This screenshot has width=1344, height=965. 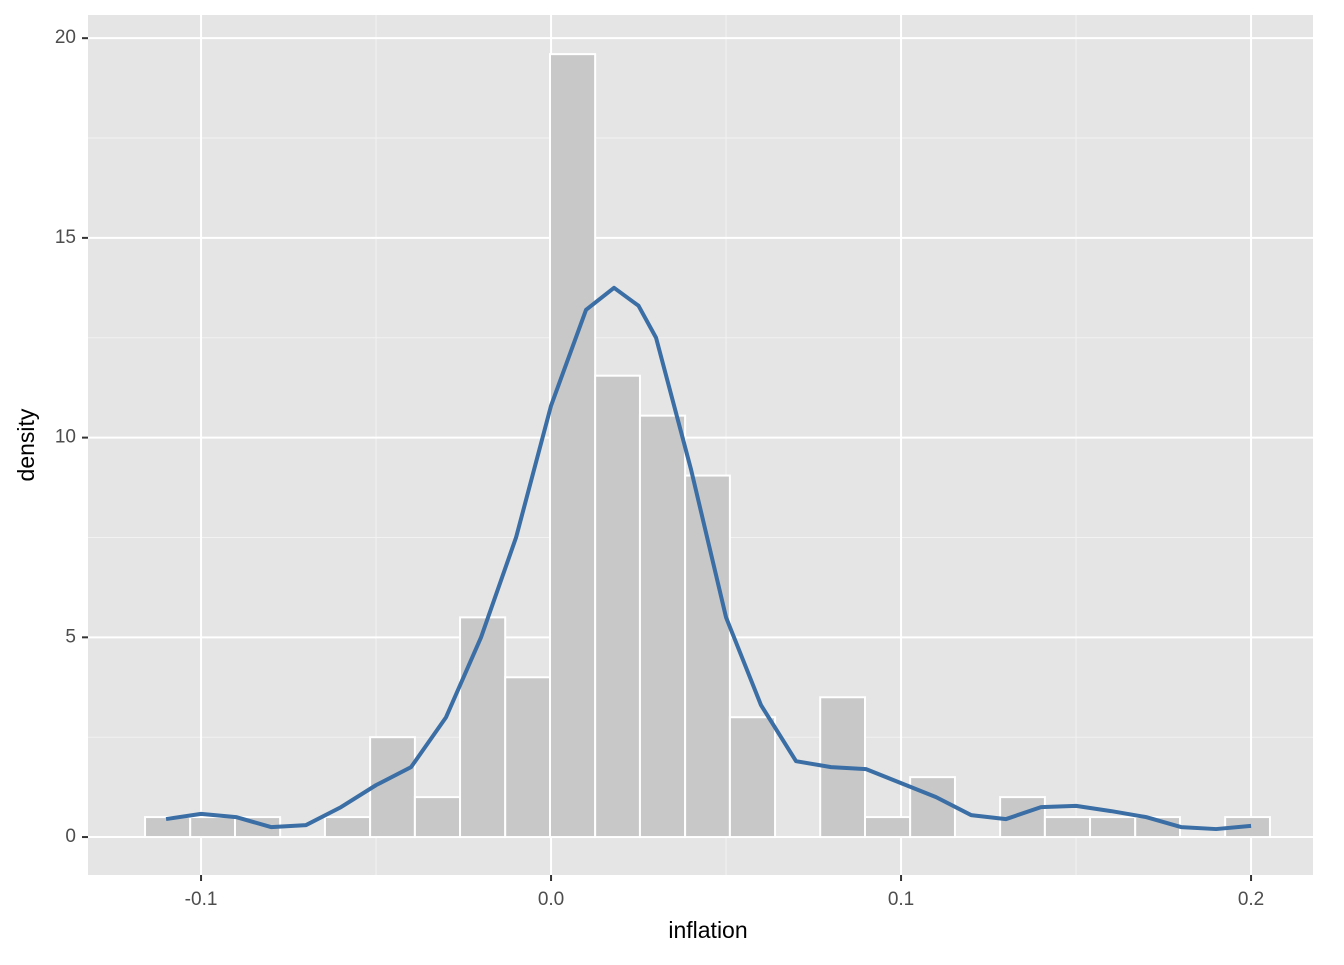 I want to click on x-tick-label: 0.1, so click(x=901, y=899).